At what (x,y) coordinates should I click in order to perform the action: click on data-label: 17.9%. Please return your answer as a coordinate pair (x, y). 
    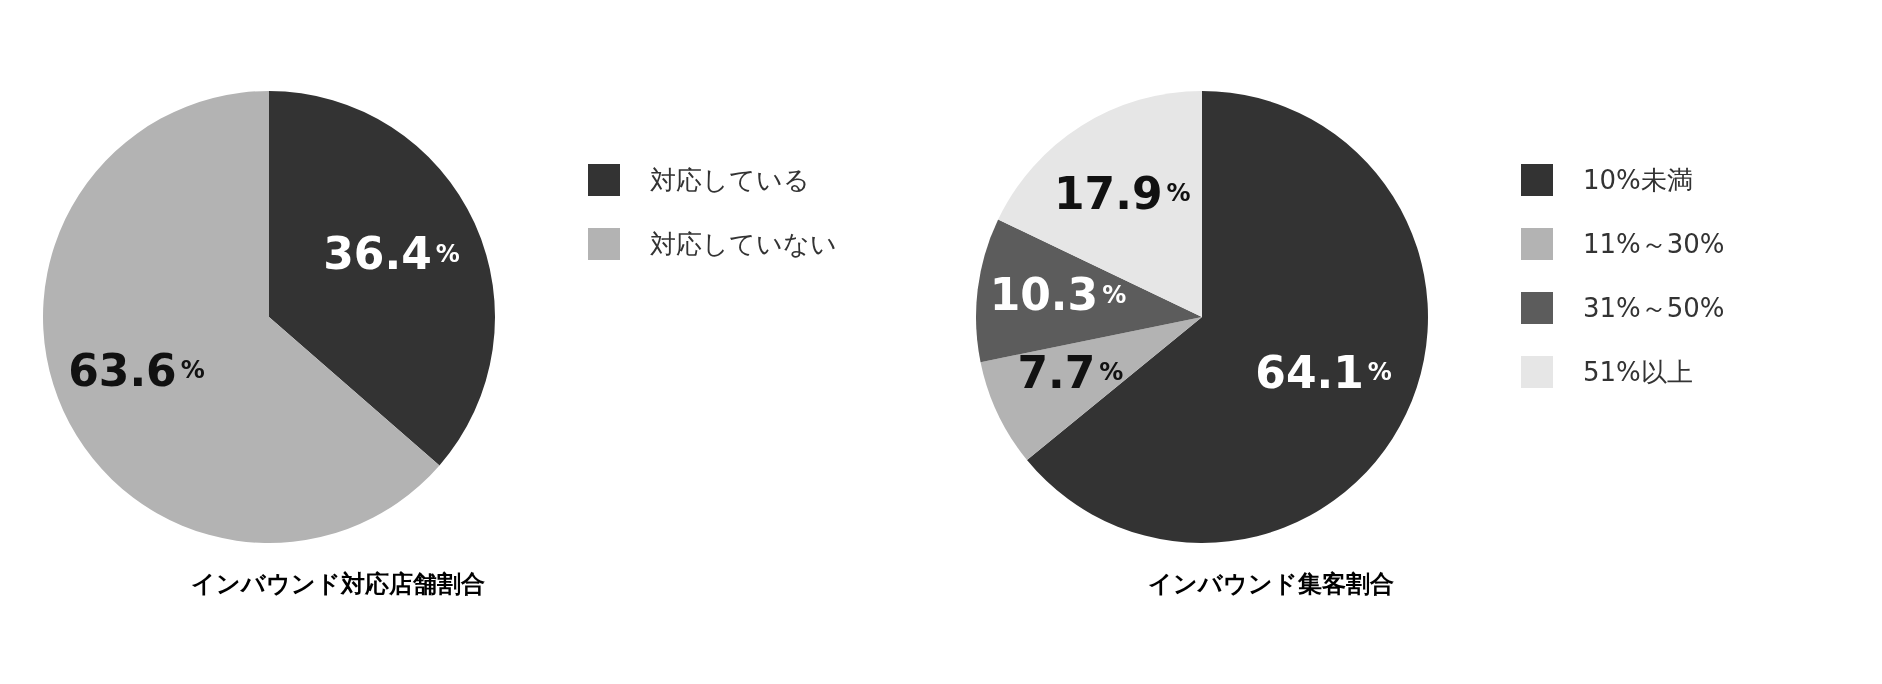
    Looking at the image, I should click on (1122, 193).